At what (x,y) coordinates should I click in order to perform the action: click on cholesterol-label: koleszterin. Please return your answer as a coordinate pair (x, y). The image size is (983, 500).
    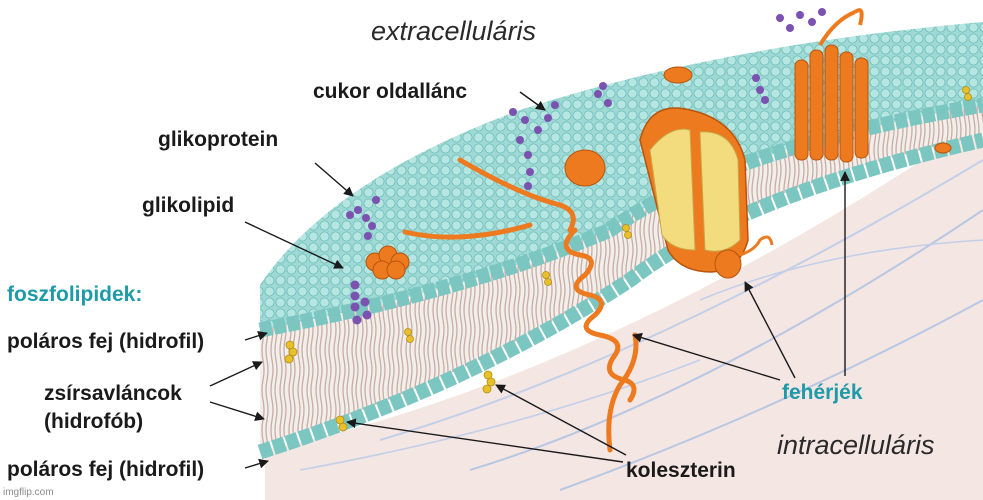
    Looking at the image, I should click on (681, 470).